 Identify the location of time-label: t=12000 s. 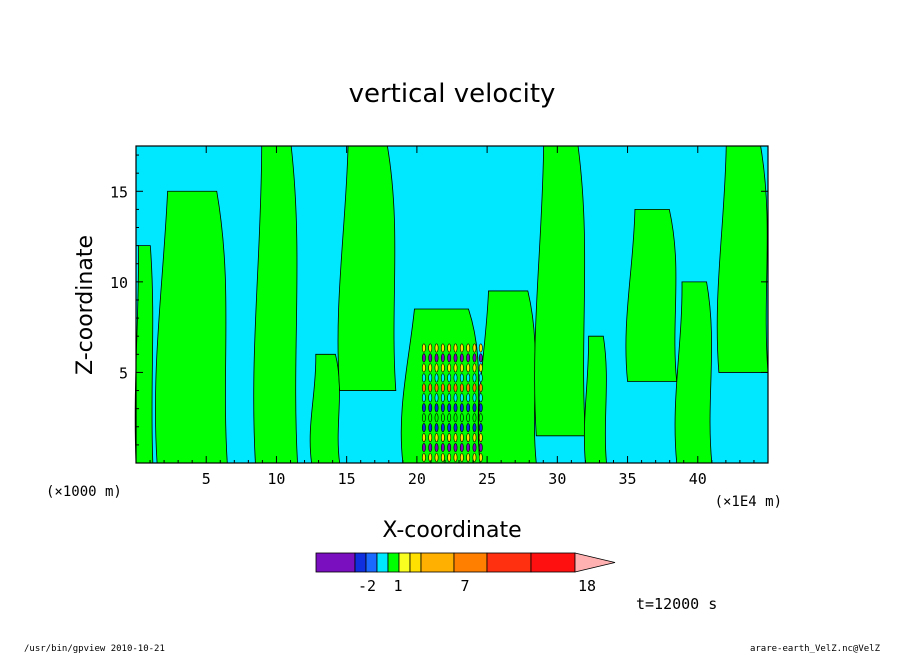
(676, 604).